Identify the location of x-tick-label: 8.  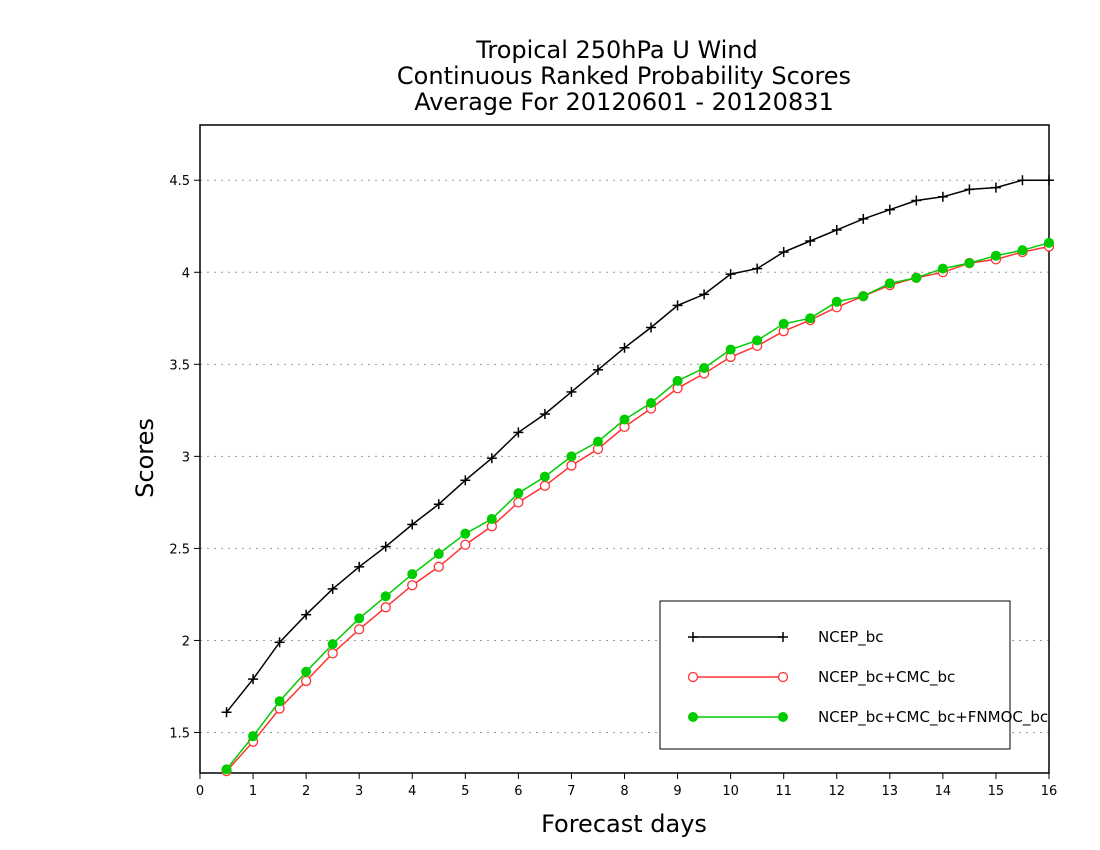
(624, 791).